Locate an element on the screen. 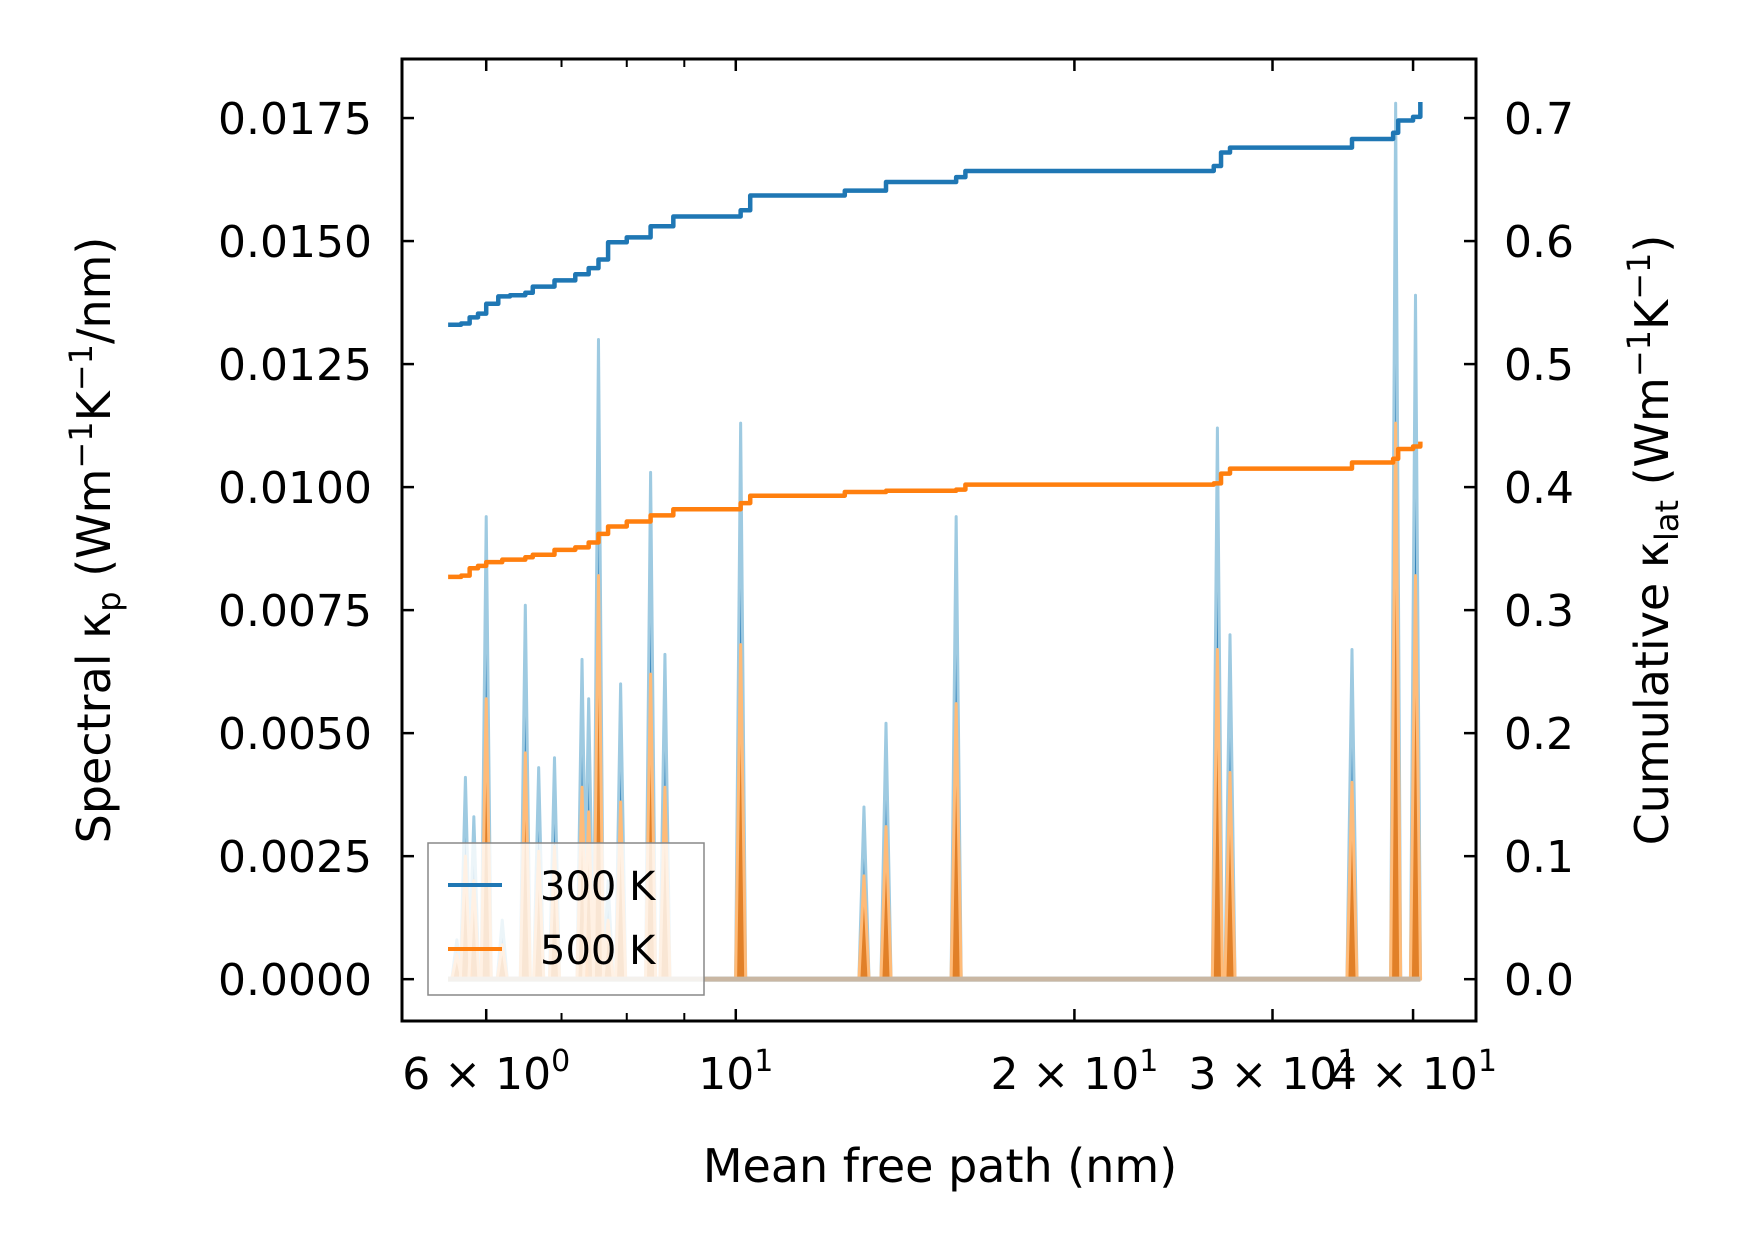 The image size is (1753, 1253). legend-label-500k: 500 K is located at coordinates (598, 951).